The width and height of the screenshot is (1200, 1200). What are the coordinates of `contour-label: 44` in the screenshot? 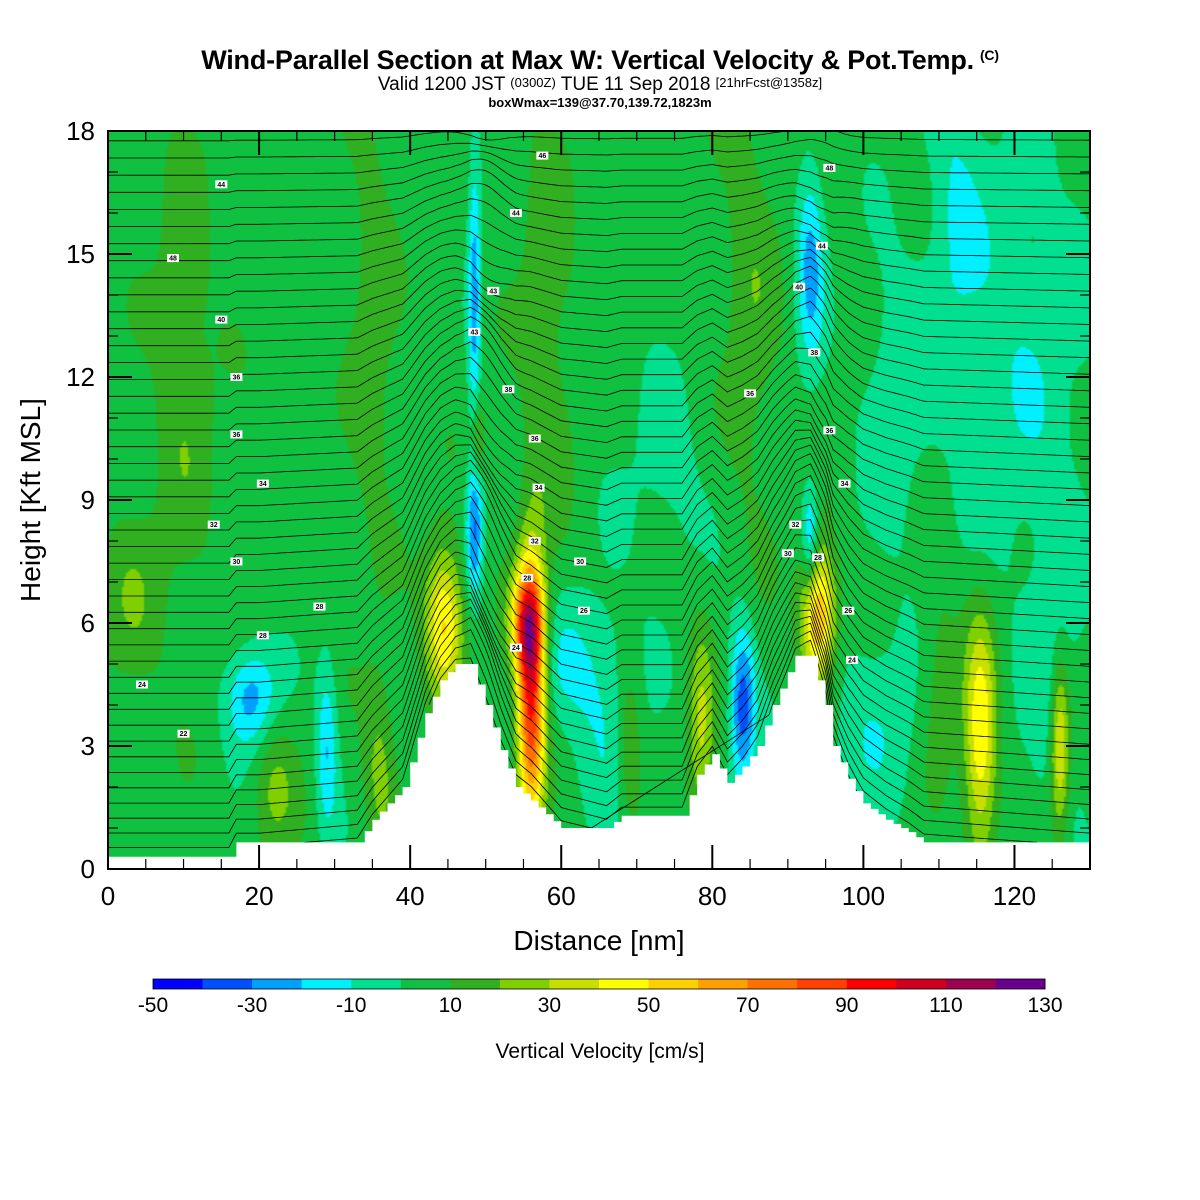 It's located at (221, 185).